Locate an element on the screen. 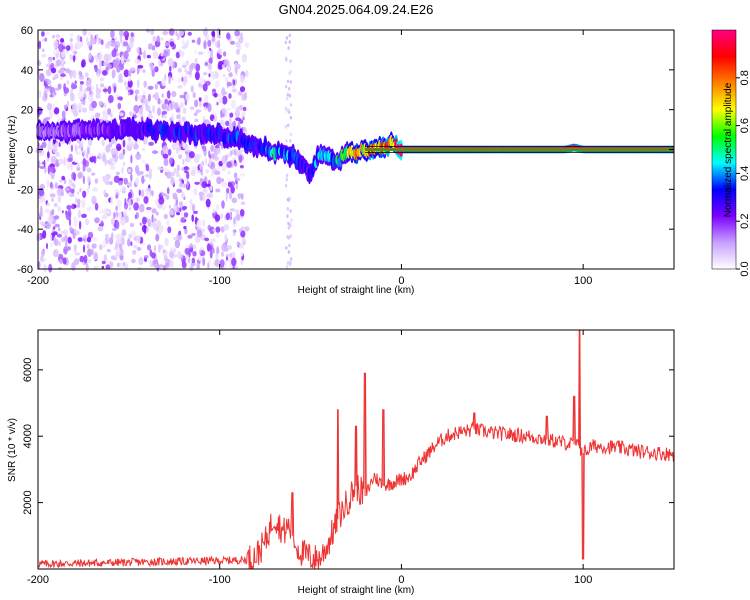 The height and width of the screenshot is (600, 750). snr-x-axis-label: Height of straight line (km) is located at coordinates (356, 590).